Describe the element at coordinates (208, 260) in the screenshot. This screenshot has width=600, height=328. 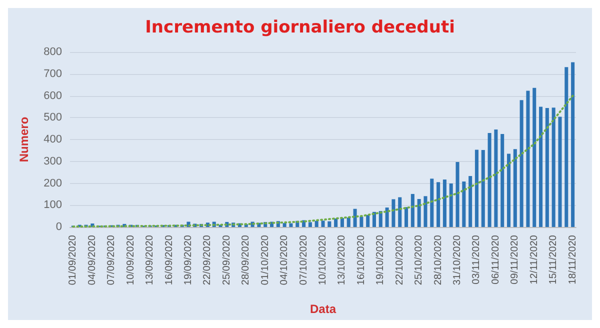
I see `x-tick-label: 22/09/2020` at that location.